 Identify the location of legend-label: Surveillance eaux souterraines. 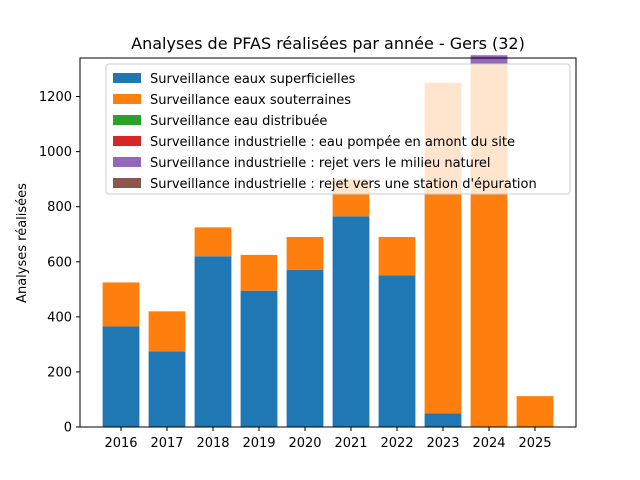
(250, 100).